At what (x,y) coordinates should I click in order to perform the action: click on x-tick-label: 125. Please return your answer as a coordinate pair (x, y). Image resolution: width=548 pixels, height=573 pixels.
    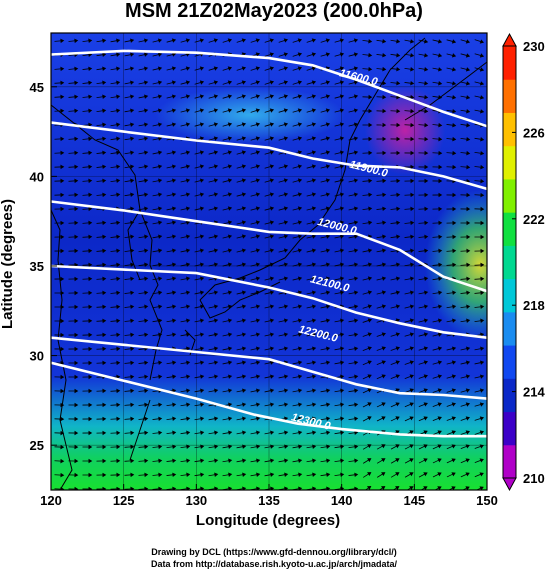
    Looking at the image, I should click on (124, 500).